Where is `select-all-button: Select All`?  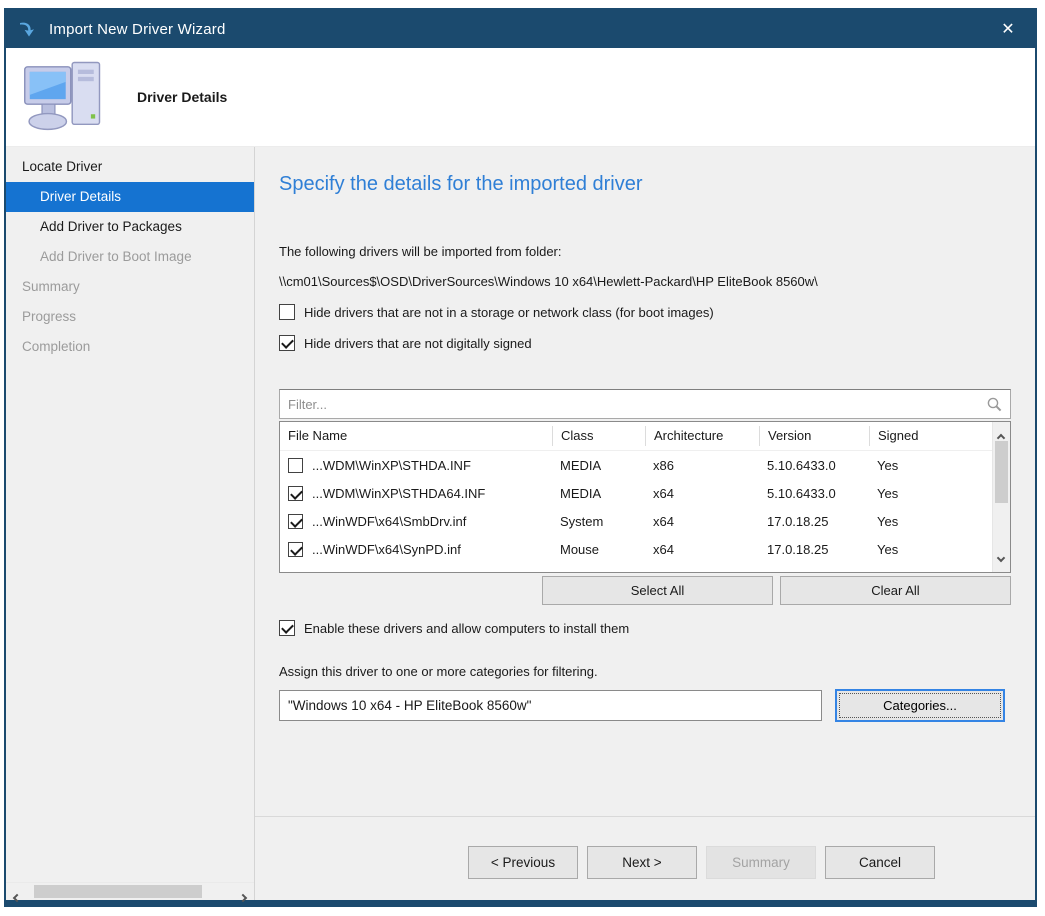
select-all-button: Select All is located at coordinates (657, 590).